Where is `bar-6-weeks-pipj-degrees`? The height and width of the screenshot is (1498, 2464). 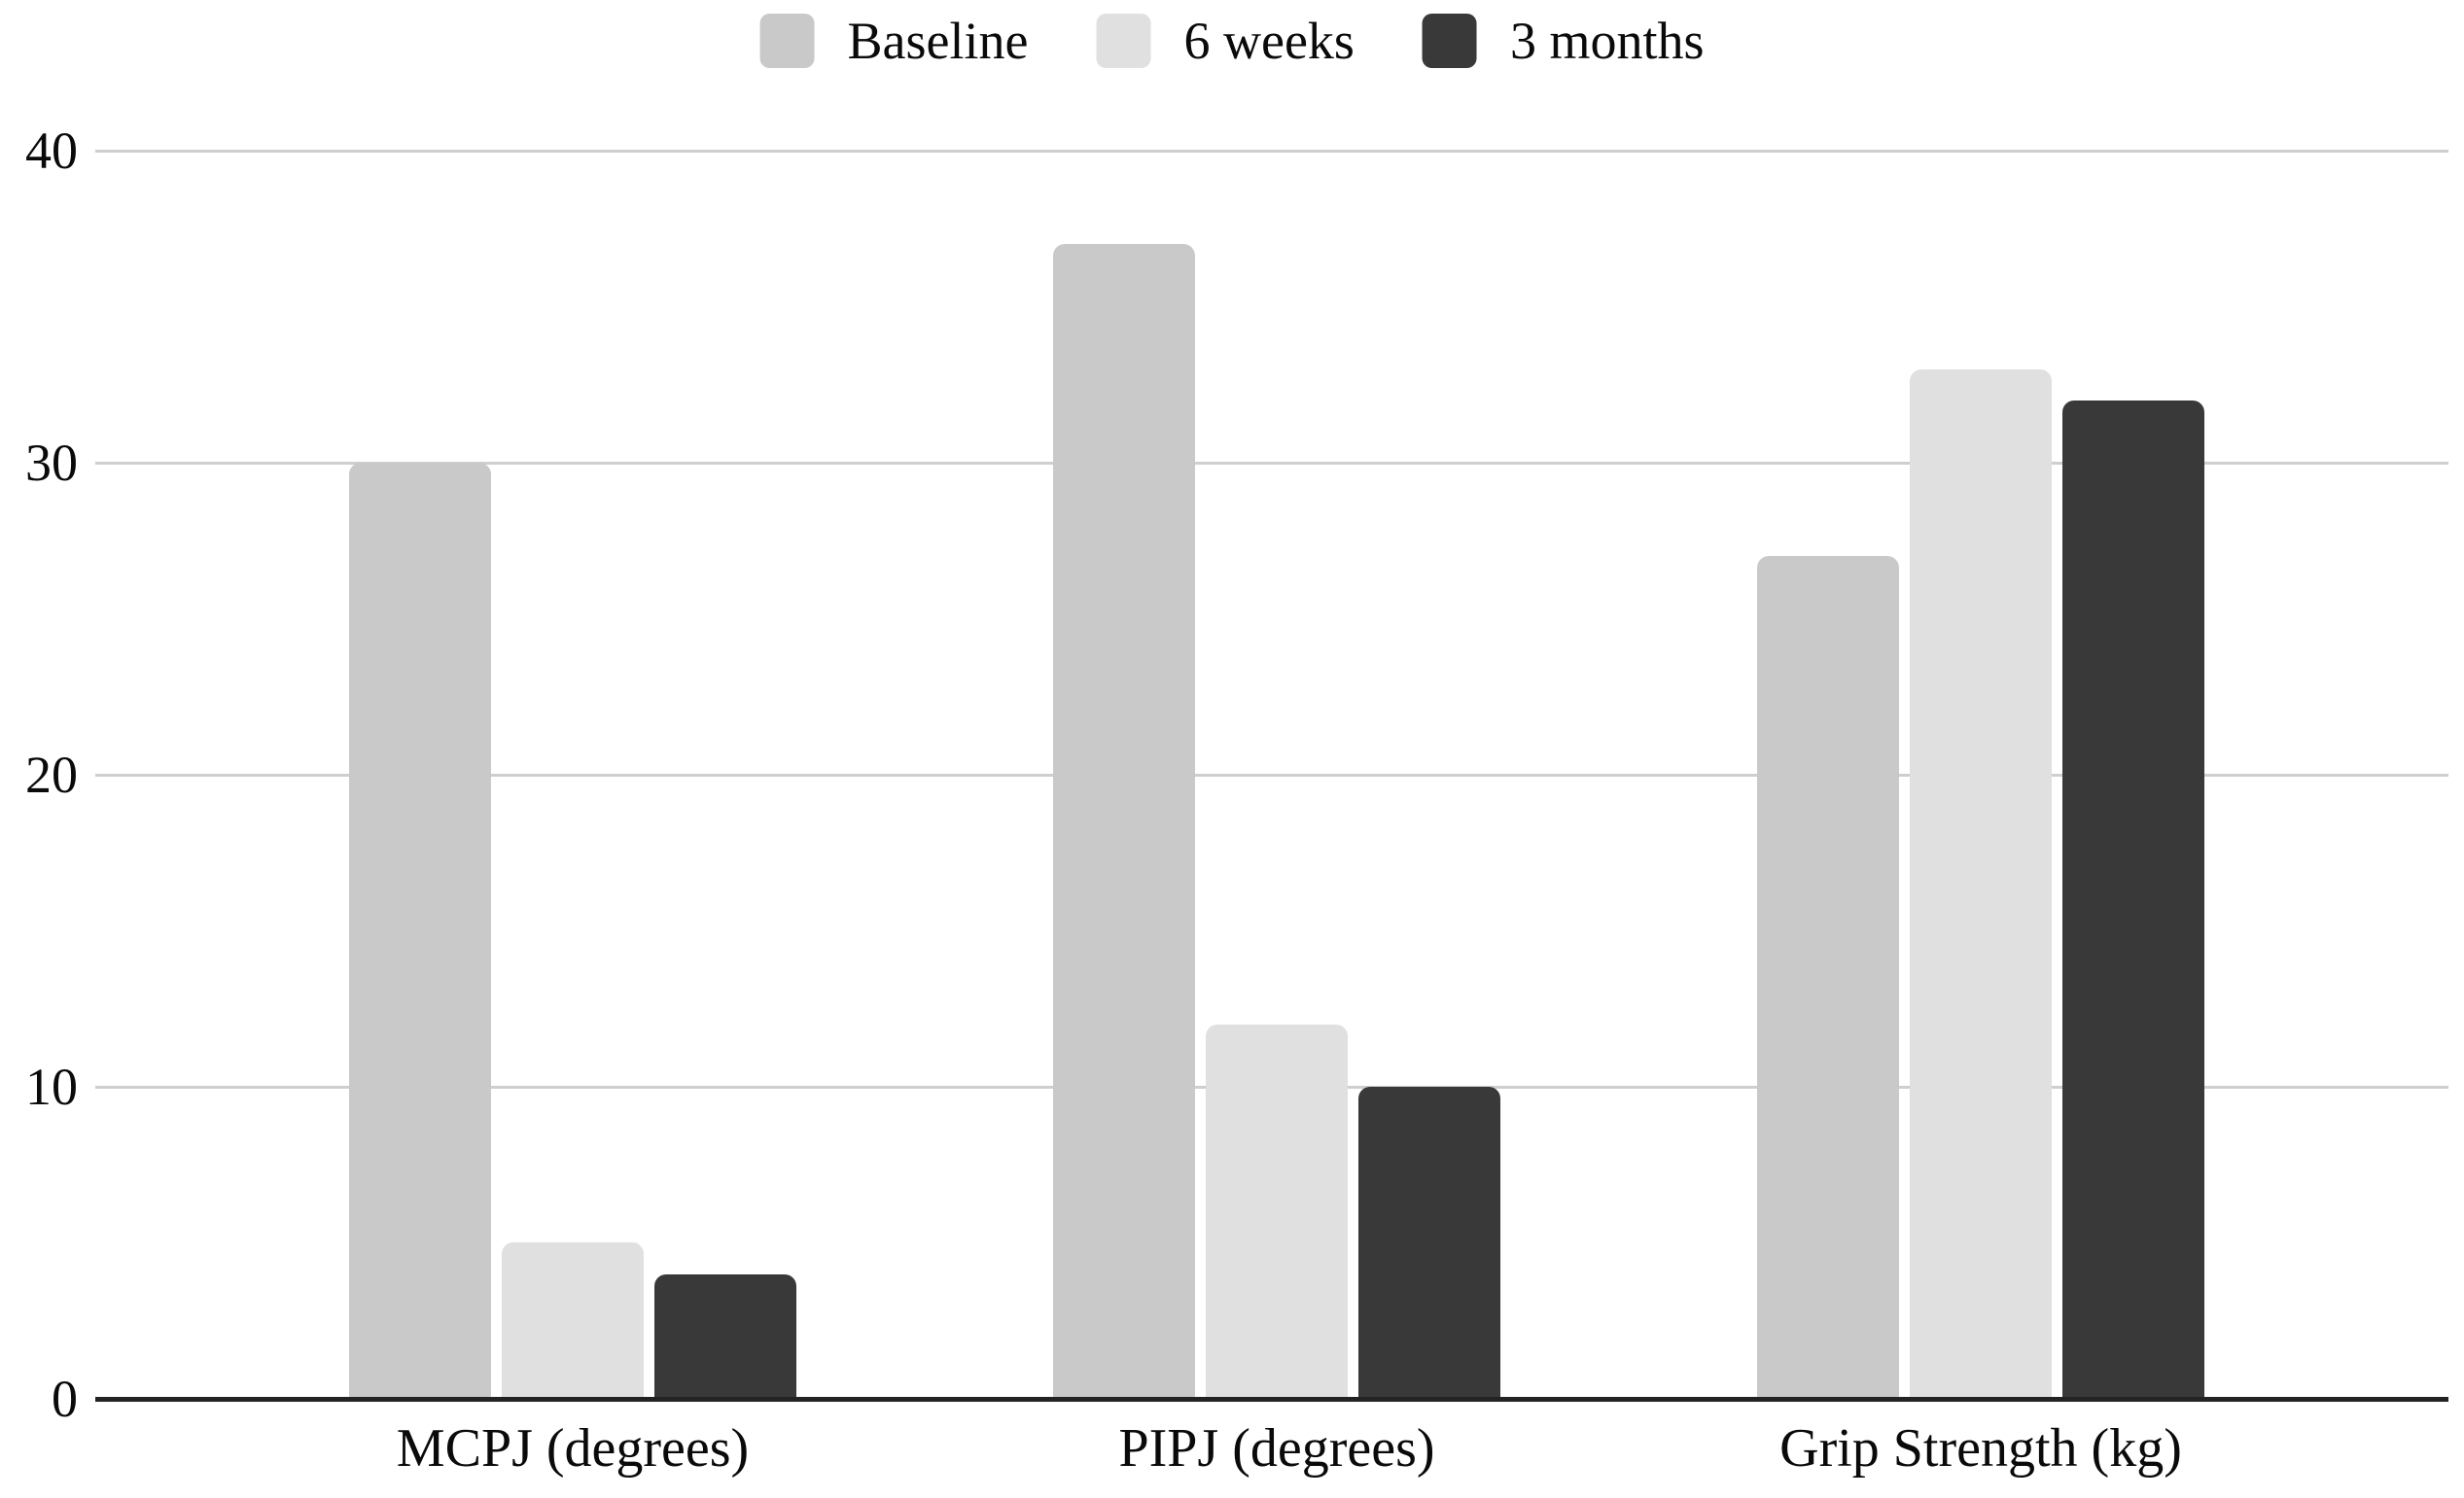 bar-6-weeks-pipj-degrees is located at coordinates (1277, 1212).